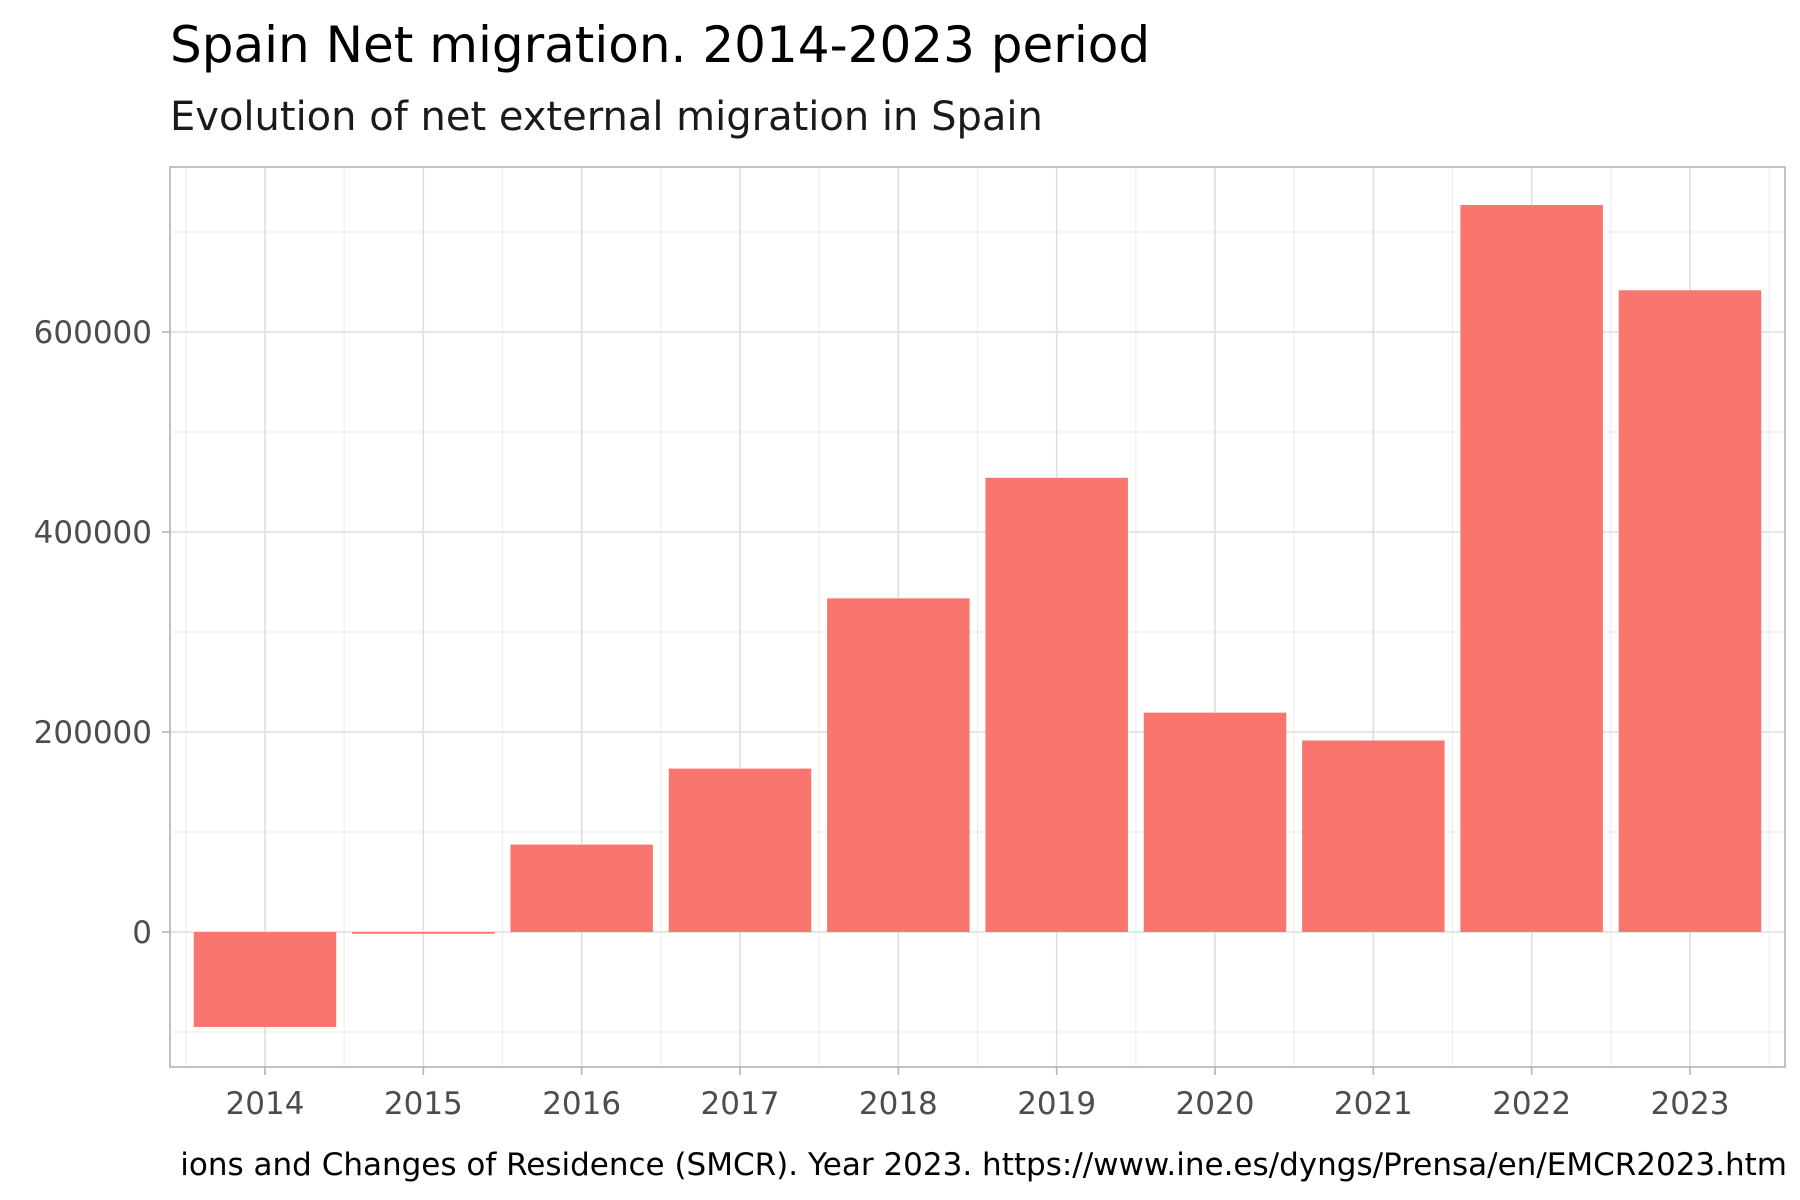 This screenshot has height=1200, width=1800. I want to click on x-tick-label: 2018, so click(898, 1104).